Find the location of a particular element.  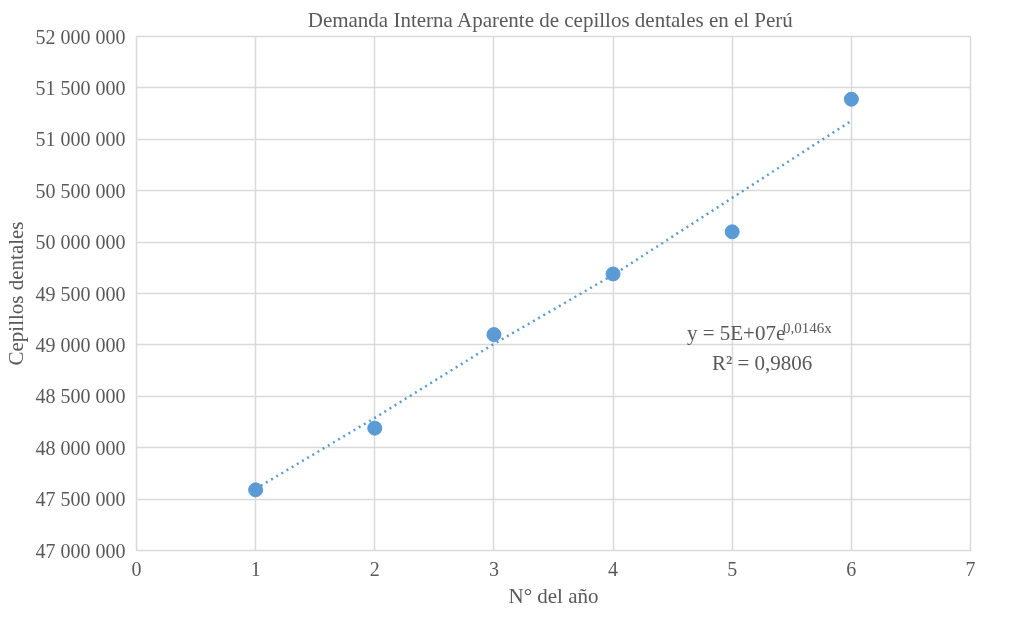

y-tick-label: 50 500 000 is located at coordinates (80, 190).